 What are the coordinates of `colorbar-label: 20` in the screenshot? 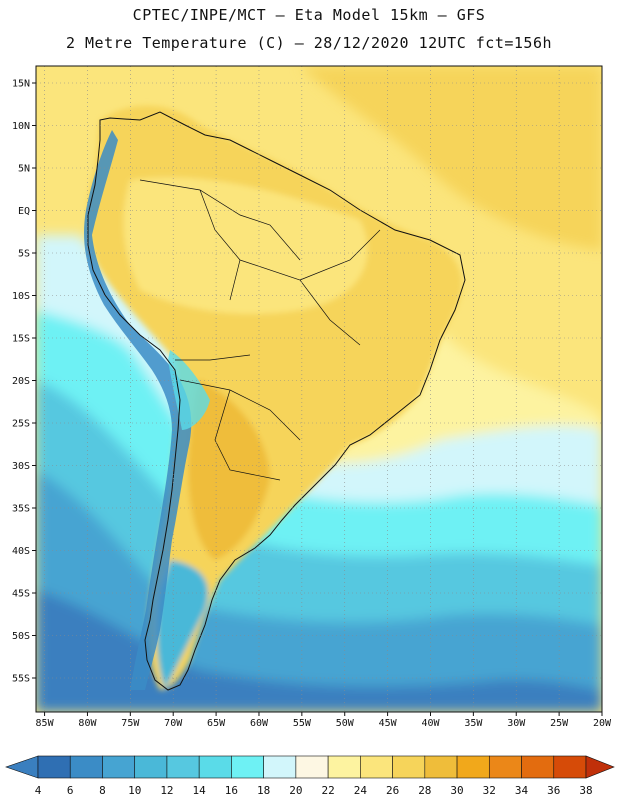 It's located at (295, 790).